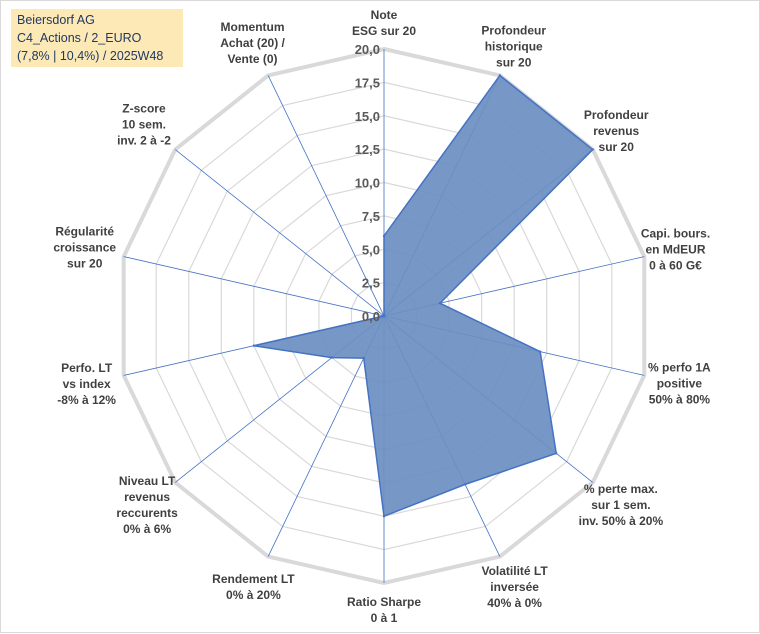 The image size is (760, 634). What do you see at coordinates (367, 116) in the screenshot?
I see `radial-tick-label: 15,0` at bounding box center [367, 116].